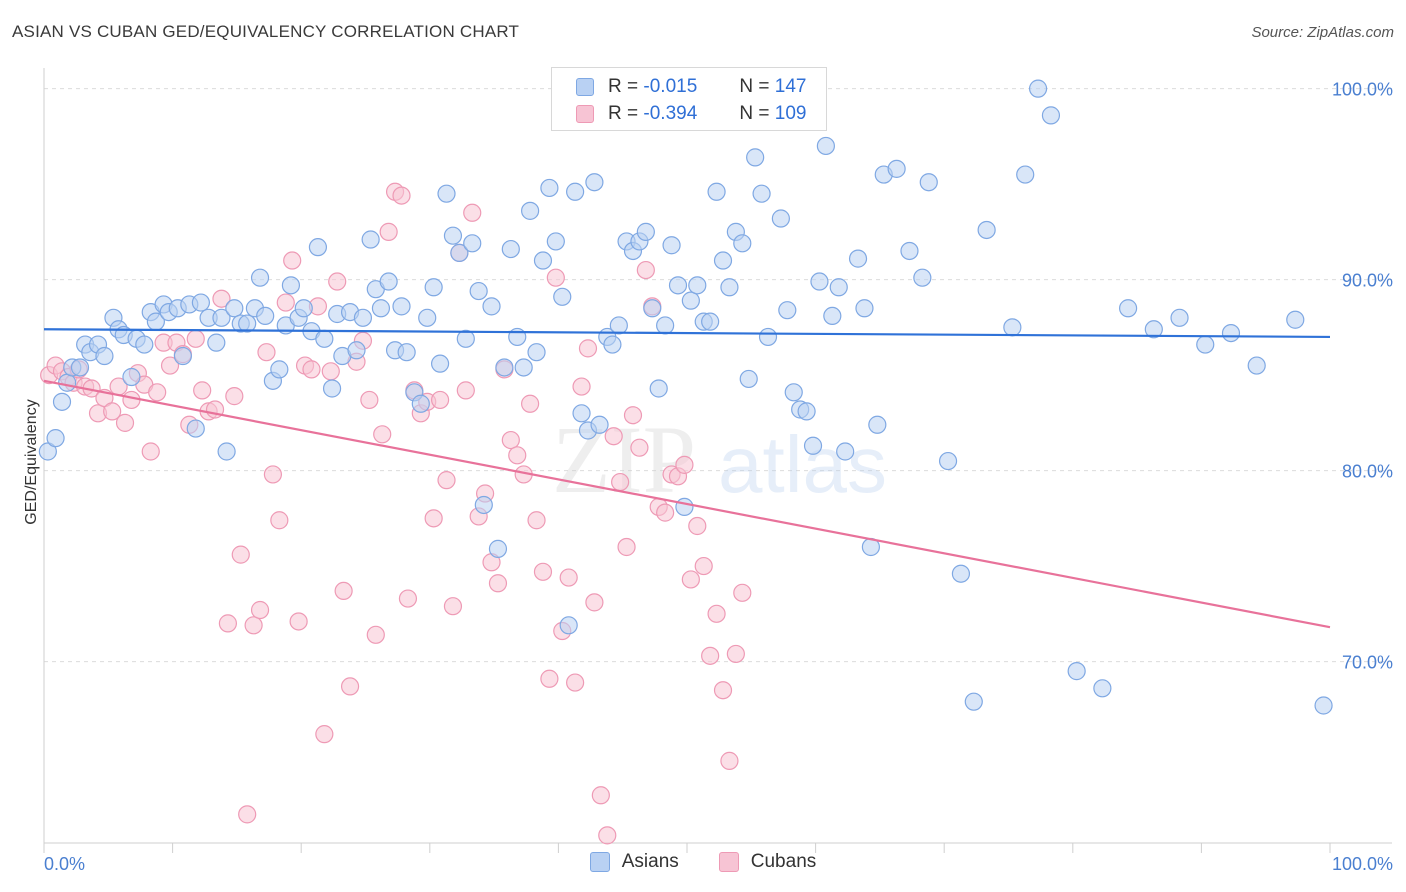  I want to click on x-tick-label: 100.0%, so click(1362, 864).